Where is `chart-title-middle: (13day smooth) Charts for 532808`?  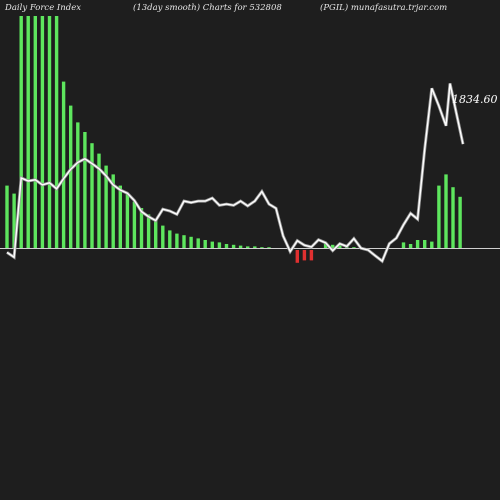 chart-title-middle: (13day smooth) Charts for 532808 is located at coordinates (207, 8).